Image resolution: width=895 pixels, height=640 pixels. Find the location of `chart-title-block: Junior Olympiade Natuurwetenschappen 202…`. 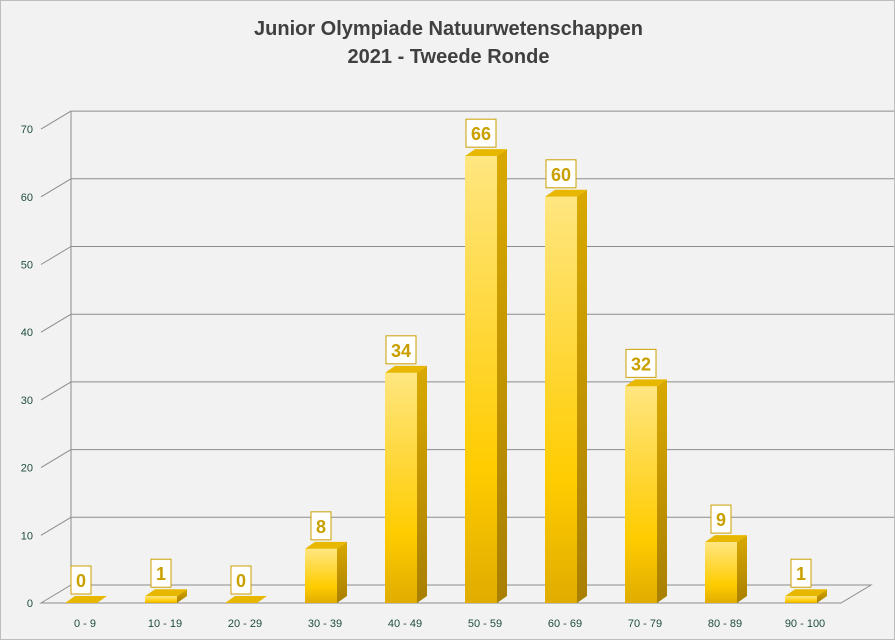

chart-title-block: Junior Olympiade Natuurwetenschappen 202… is located at coordinates (448, 43).